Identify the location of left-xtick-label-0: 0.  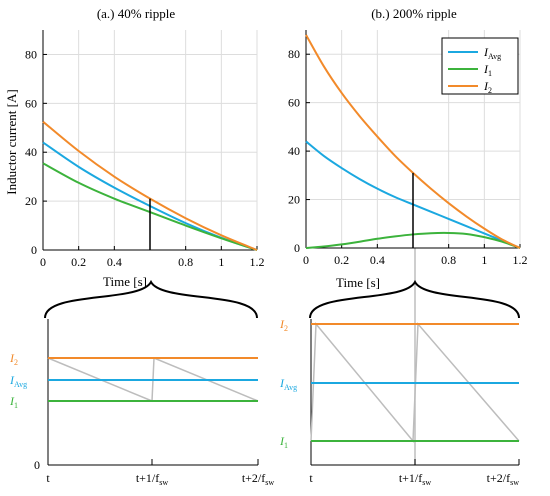
(43, 262).